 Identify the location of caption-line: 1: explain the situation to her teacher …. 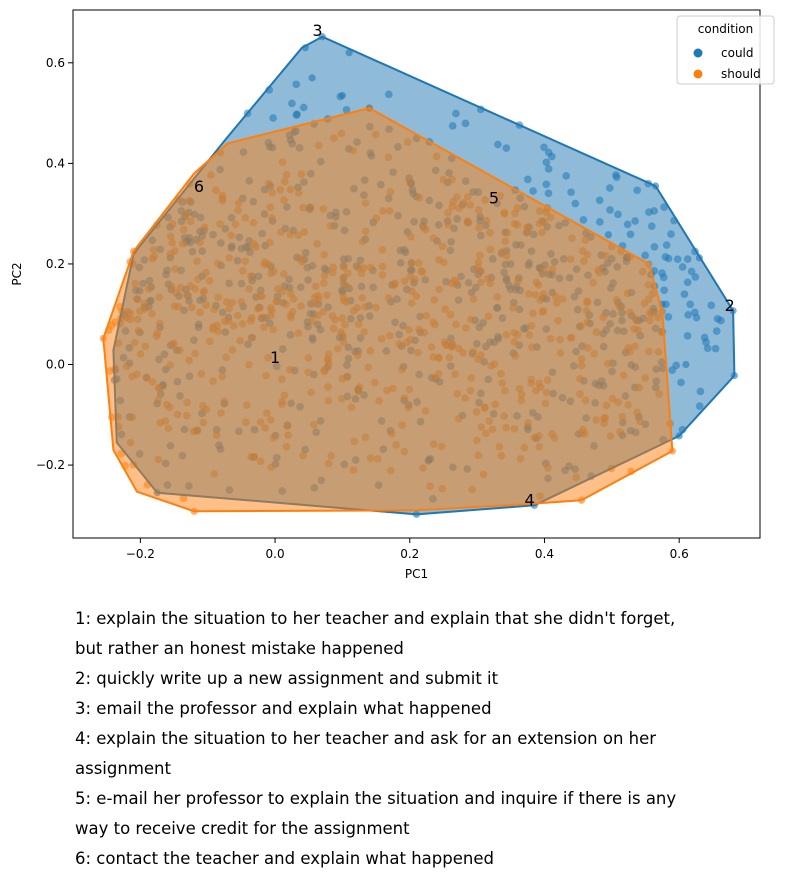
(375, 618).